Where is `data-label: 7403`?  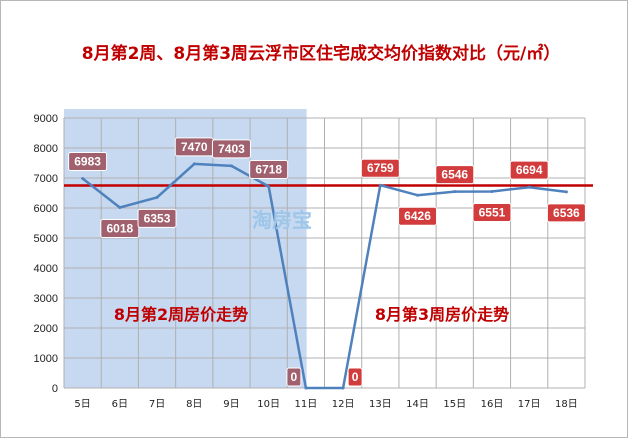
data-label: 7403 is located at coordinates (231, 149).